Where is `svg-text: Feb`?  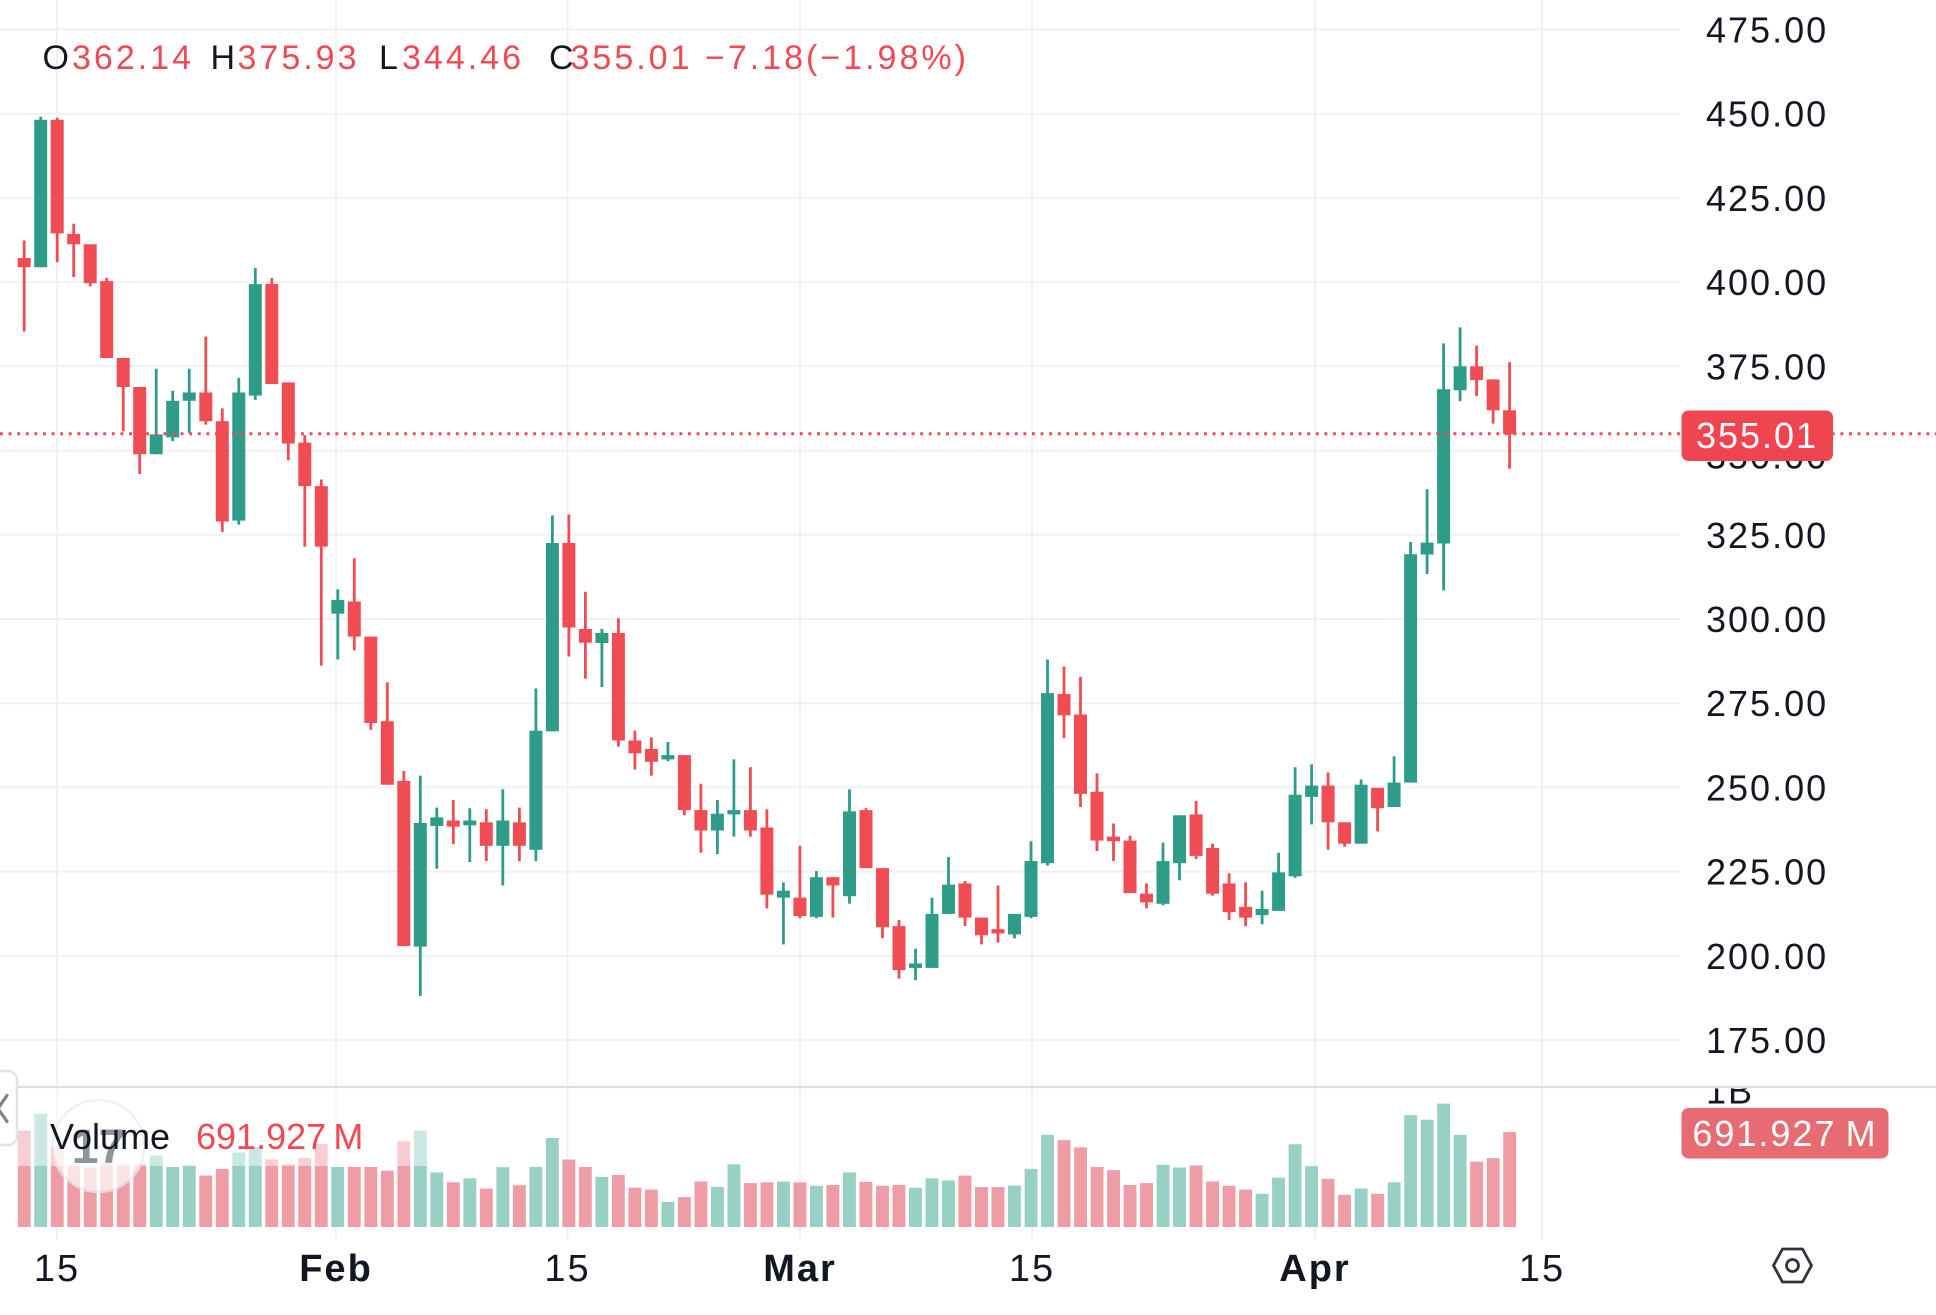 svg-text: Feb is located at coordinates (336, 1269).